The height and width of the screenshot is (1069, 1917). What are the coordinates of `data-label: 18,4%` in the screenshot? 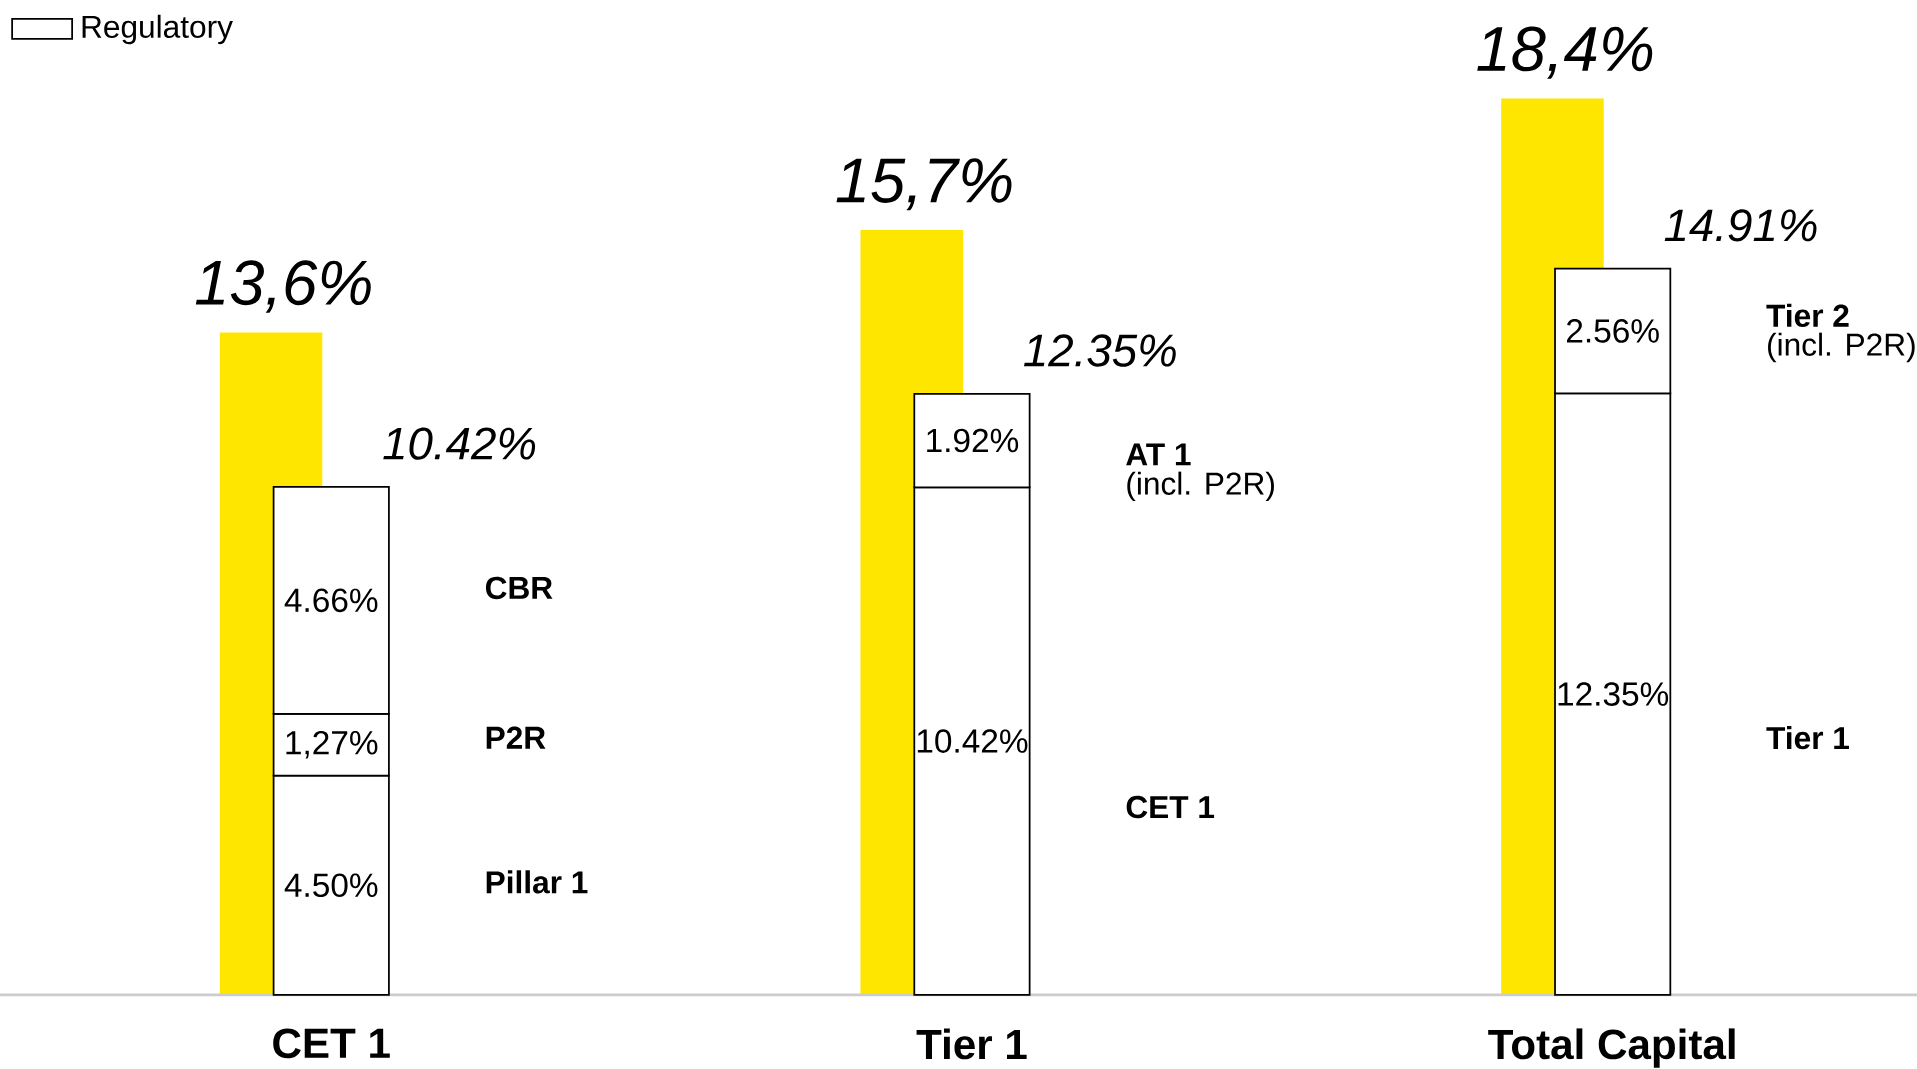 It's located at (1565, 52).